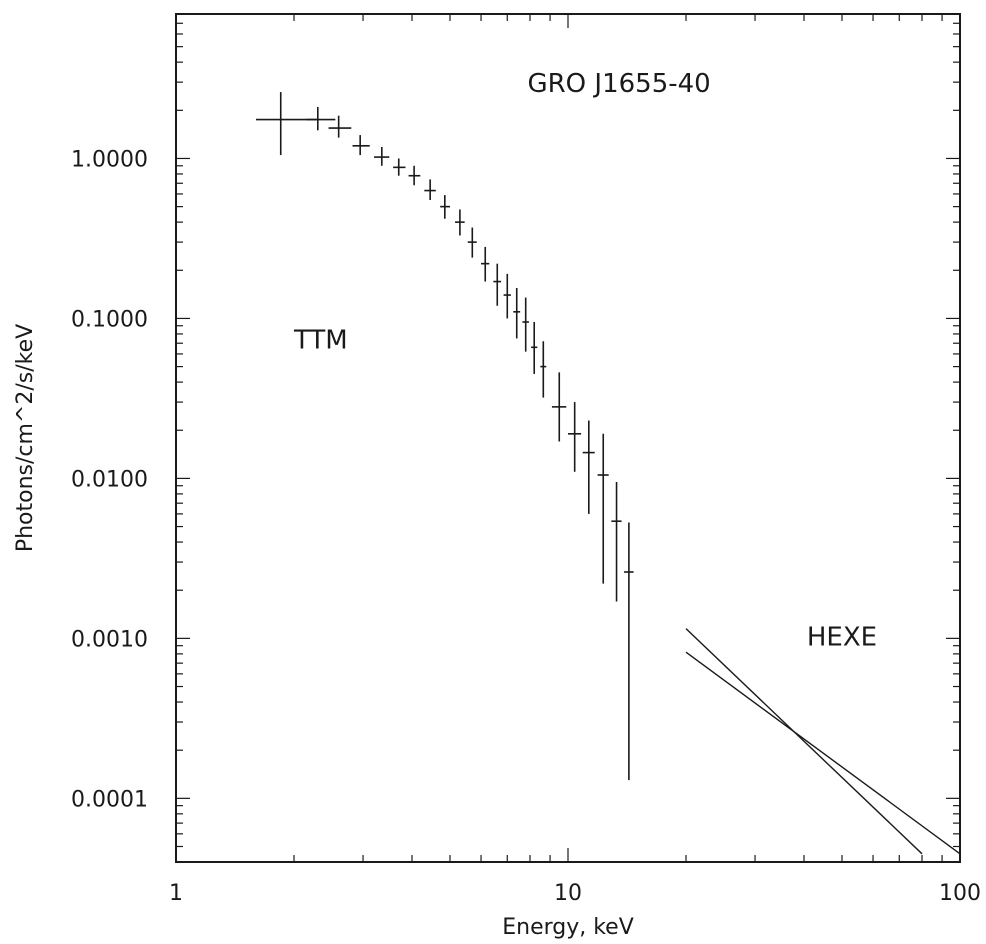 The image size is (986, 944). I want to click on y-tick-label: 0.1000, so click(109, 319).